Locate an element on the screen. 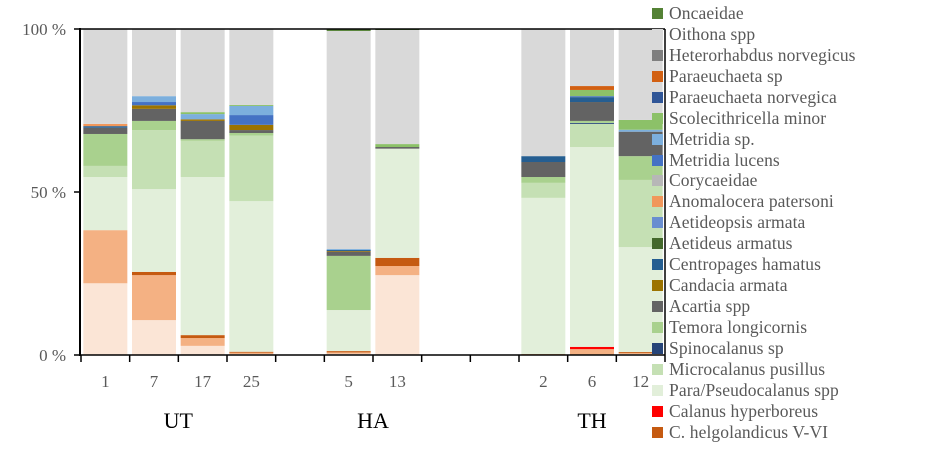  legend-item: Aetideopsis armata is located at coordinates (754, 222).